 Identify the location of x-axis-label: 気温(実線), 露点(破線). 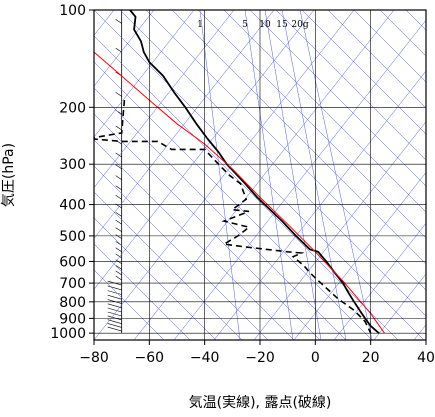
(260, 403).